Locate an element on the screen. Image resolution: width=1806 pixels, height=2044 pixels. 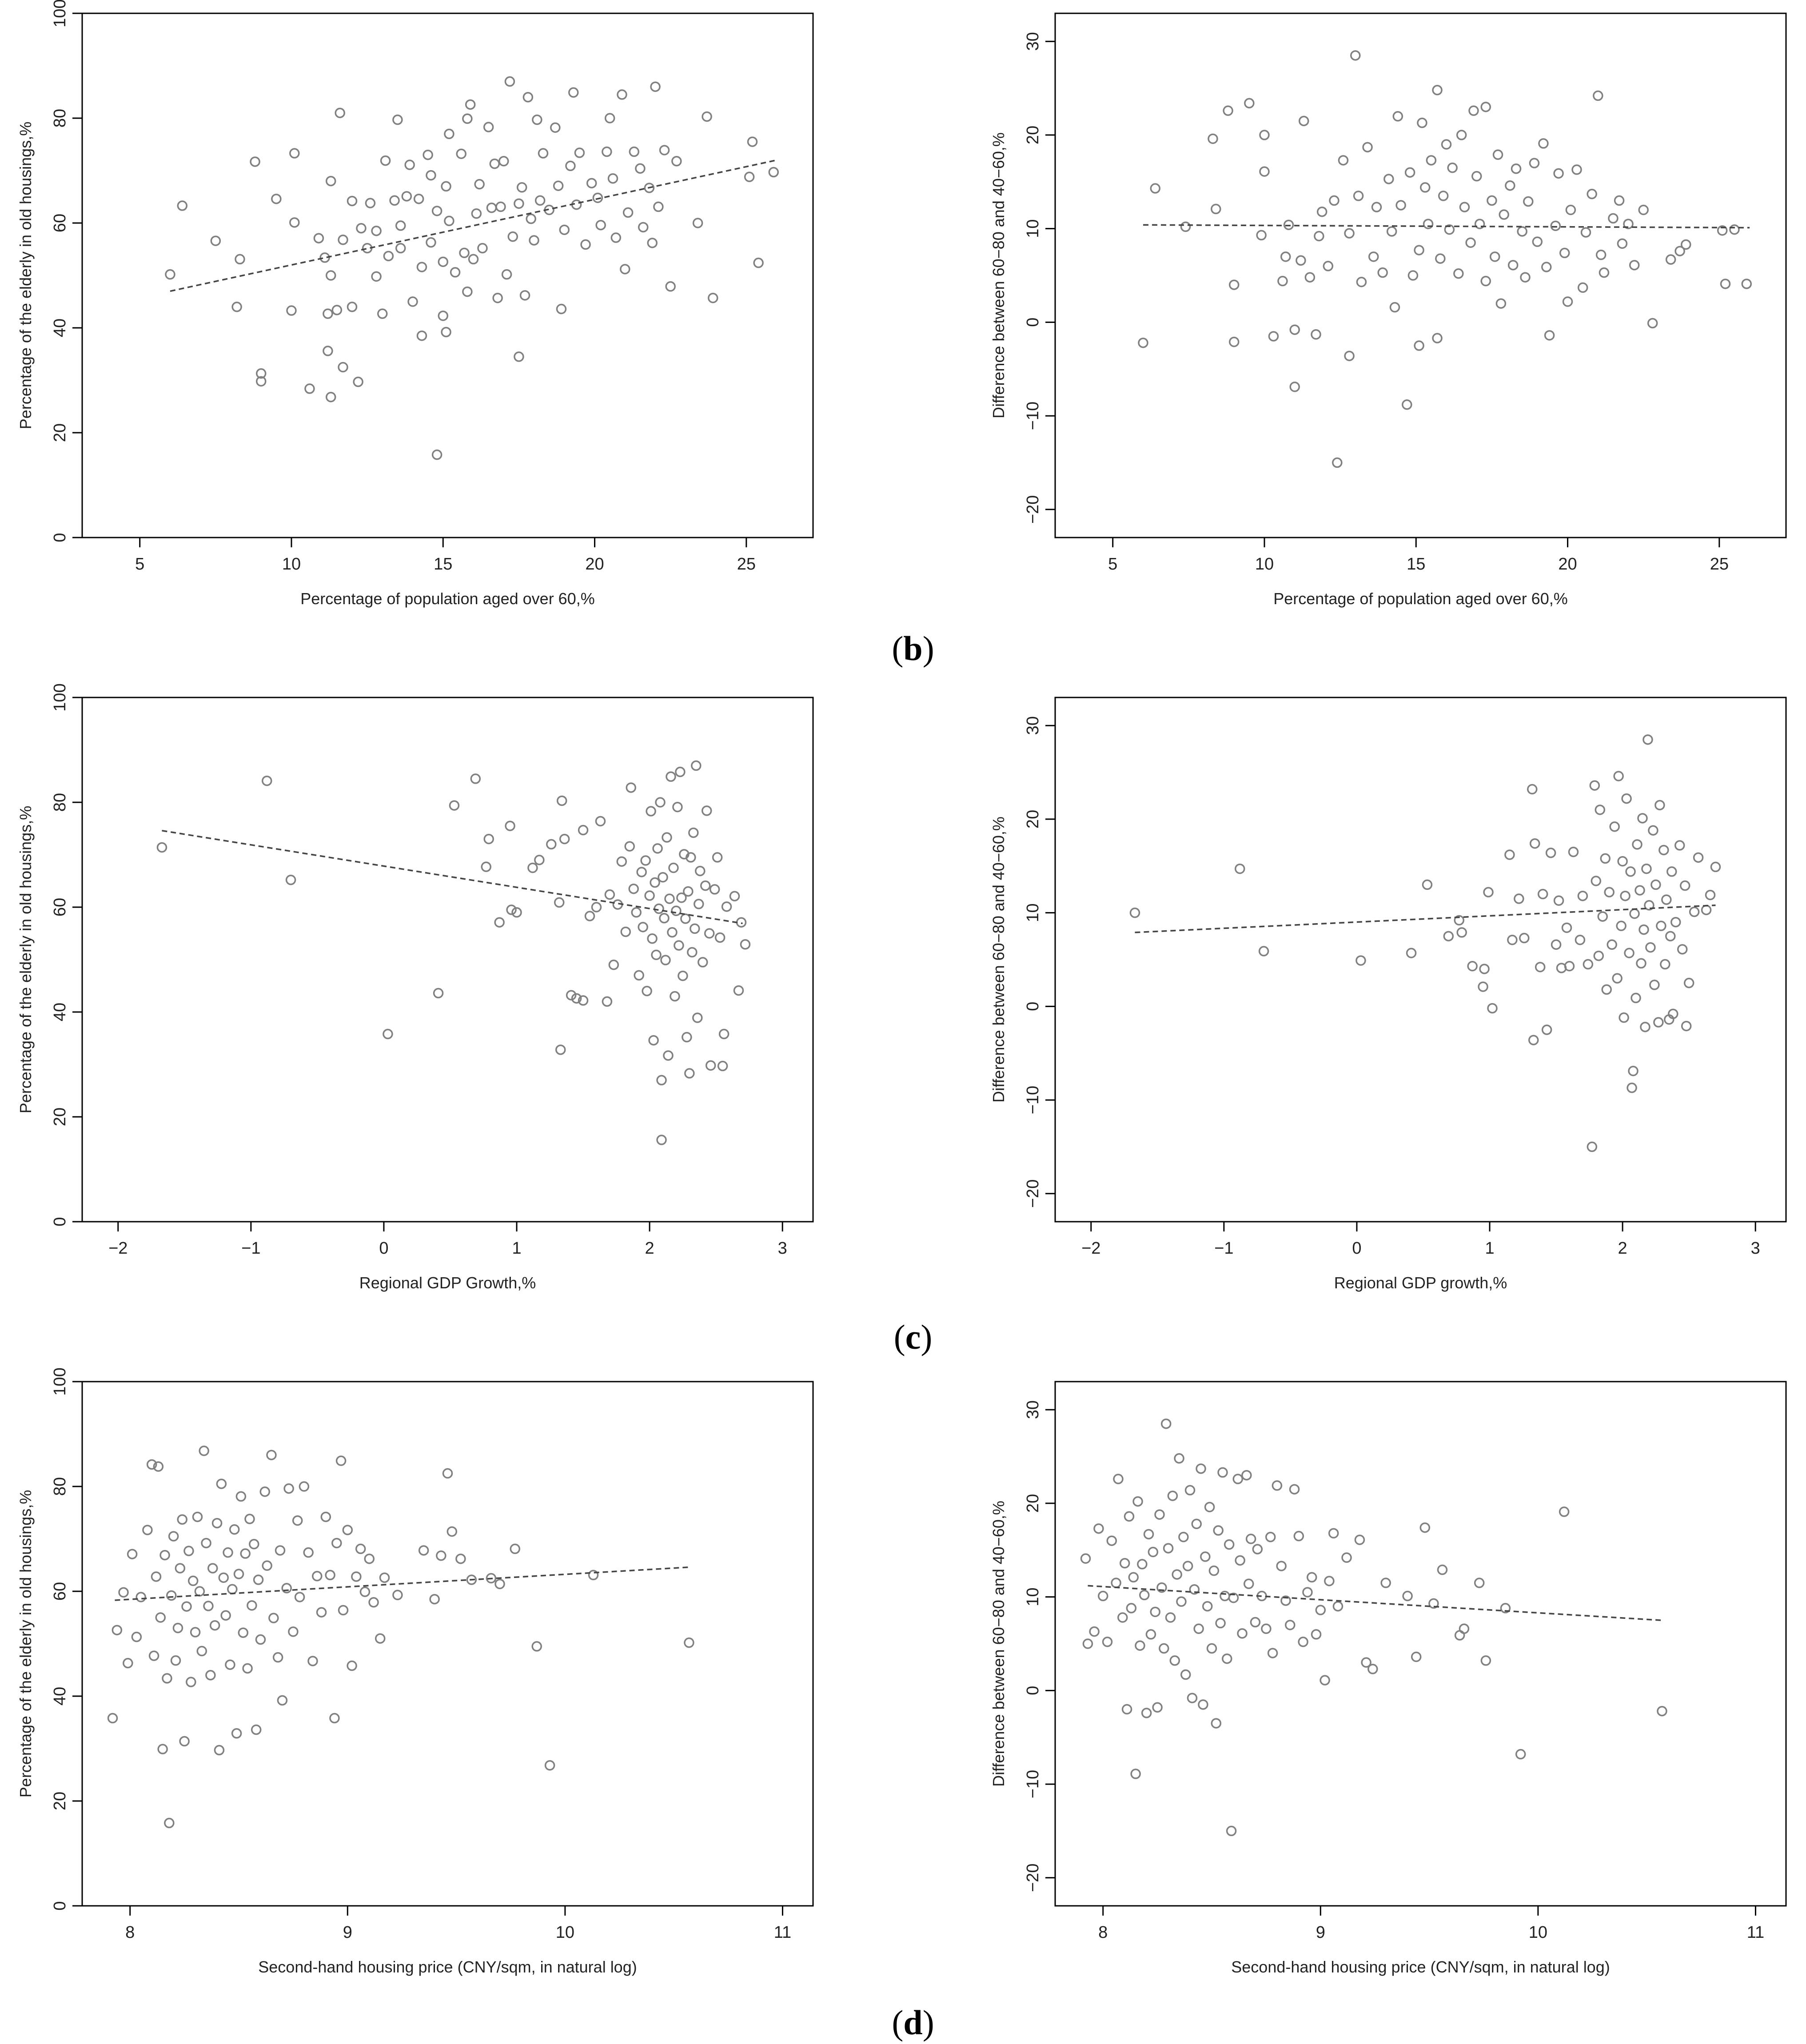
x-tick-label: 8 is located at coordinates (1103, 1932).